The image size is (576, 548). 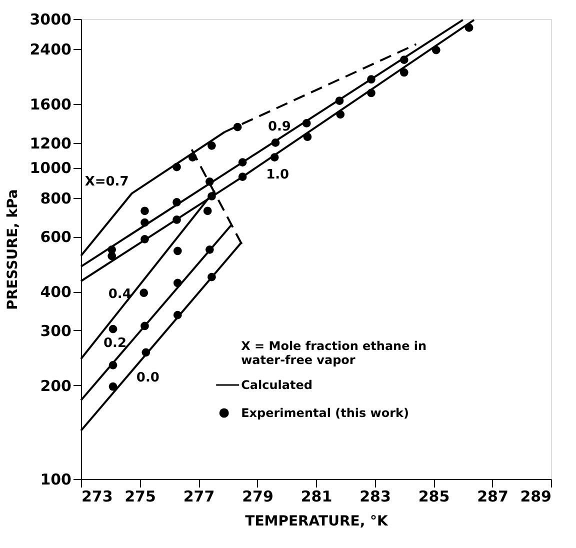 I want to click on y-tick-label: 300, so click(x=56, y=331).